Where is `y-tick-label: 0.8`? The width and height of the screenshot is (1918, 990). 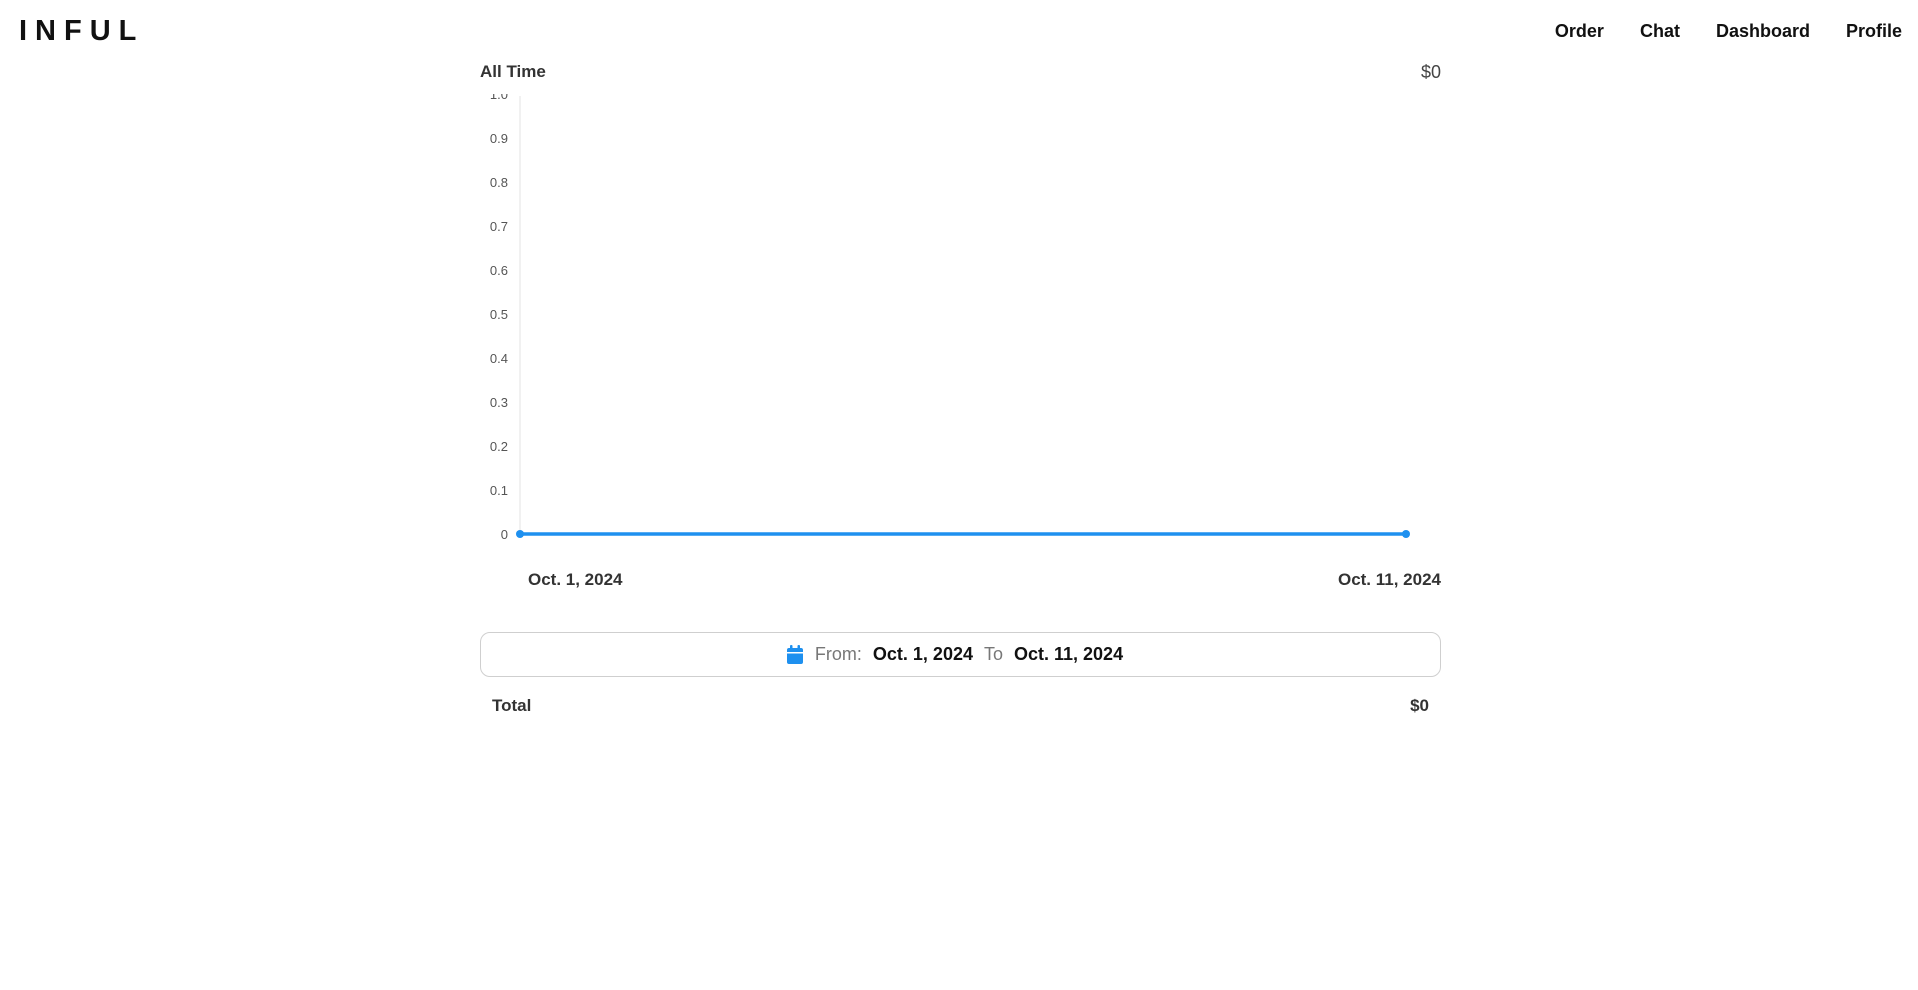 y-tick-label: 0.8 is located at coordinates (499, 182).